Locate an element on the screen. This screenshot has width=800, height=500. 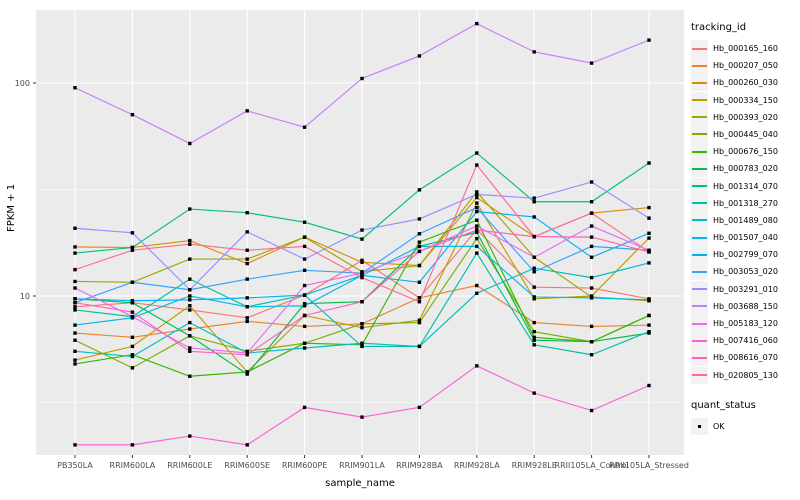
legend-item-label: Hb_000207_050 is located at coordinates (745, 66).